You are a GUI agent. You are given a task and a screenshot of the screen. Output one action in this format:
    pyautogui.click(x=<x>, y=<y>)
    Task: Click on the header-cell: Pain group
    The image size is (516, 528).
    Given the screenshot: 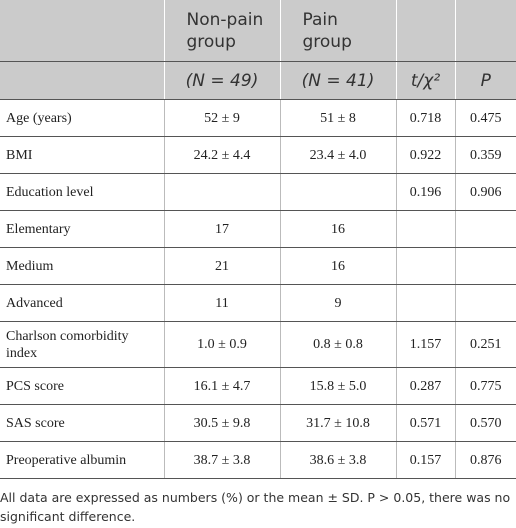 What is the action you would take?
    pyautogui.click(x=337, y=31)
    